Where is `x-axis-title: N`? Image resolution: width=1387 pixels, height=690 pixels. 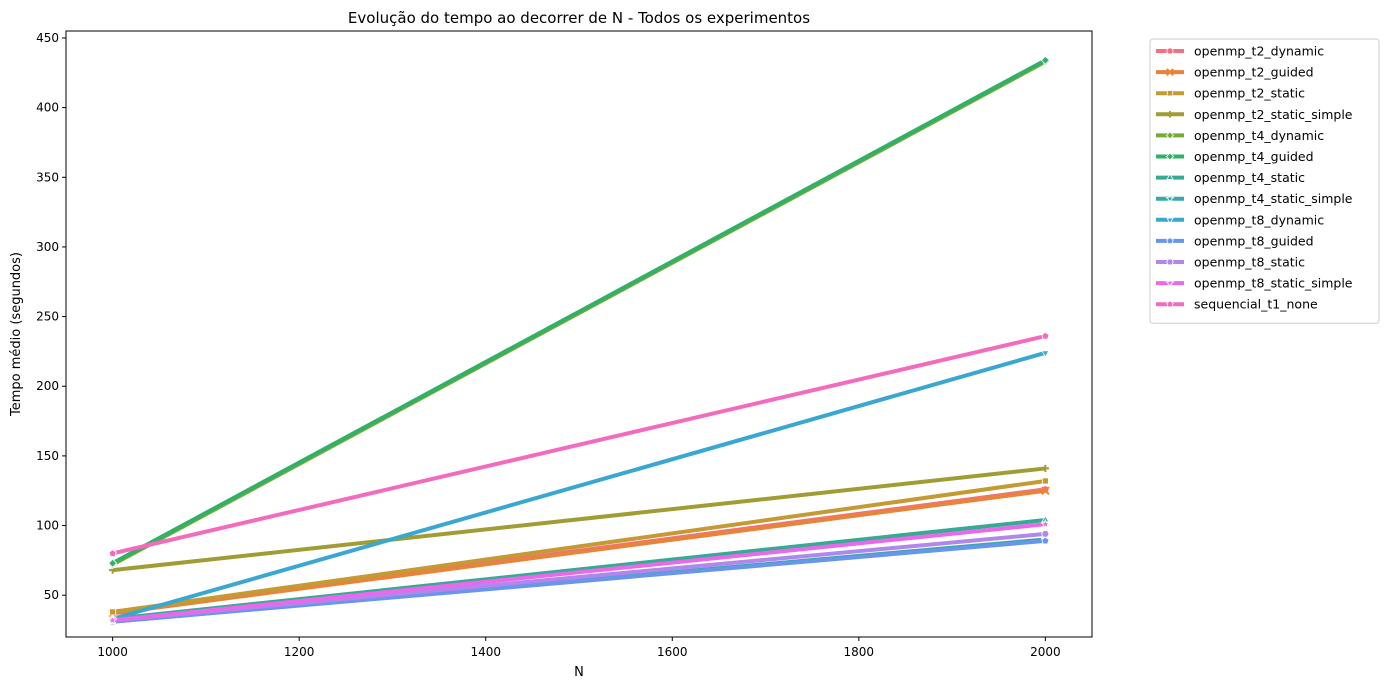
x-axis-title: N is located at coordinates (579, 672).